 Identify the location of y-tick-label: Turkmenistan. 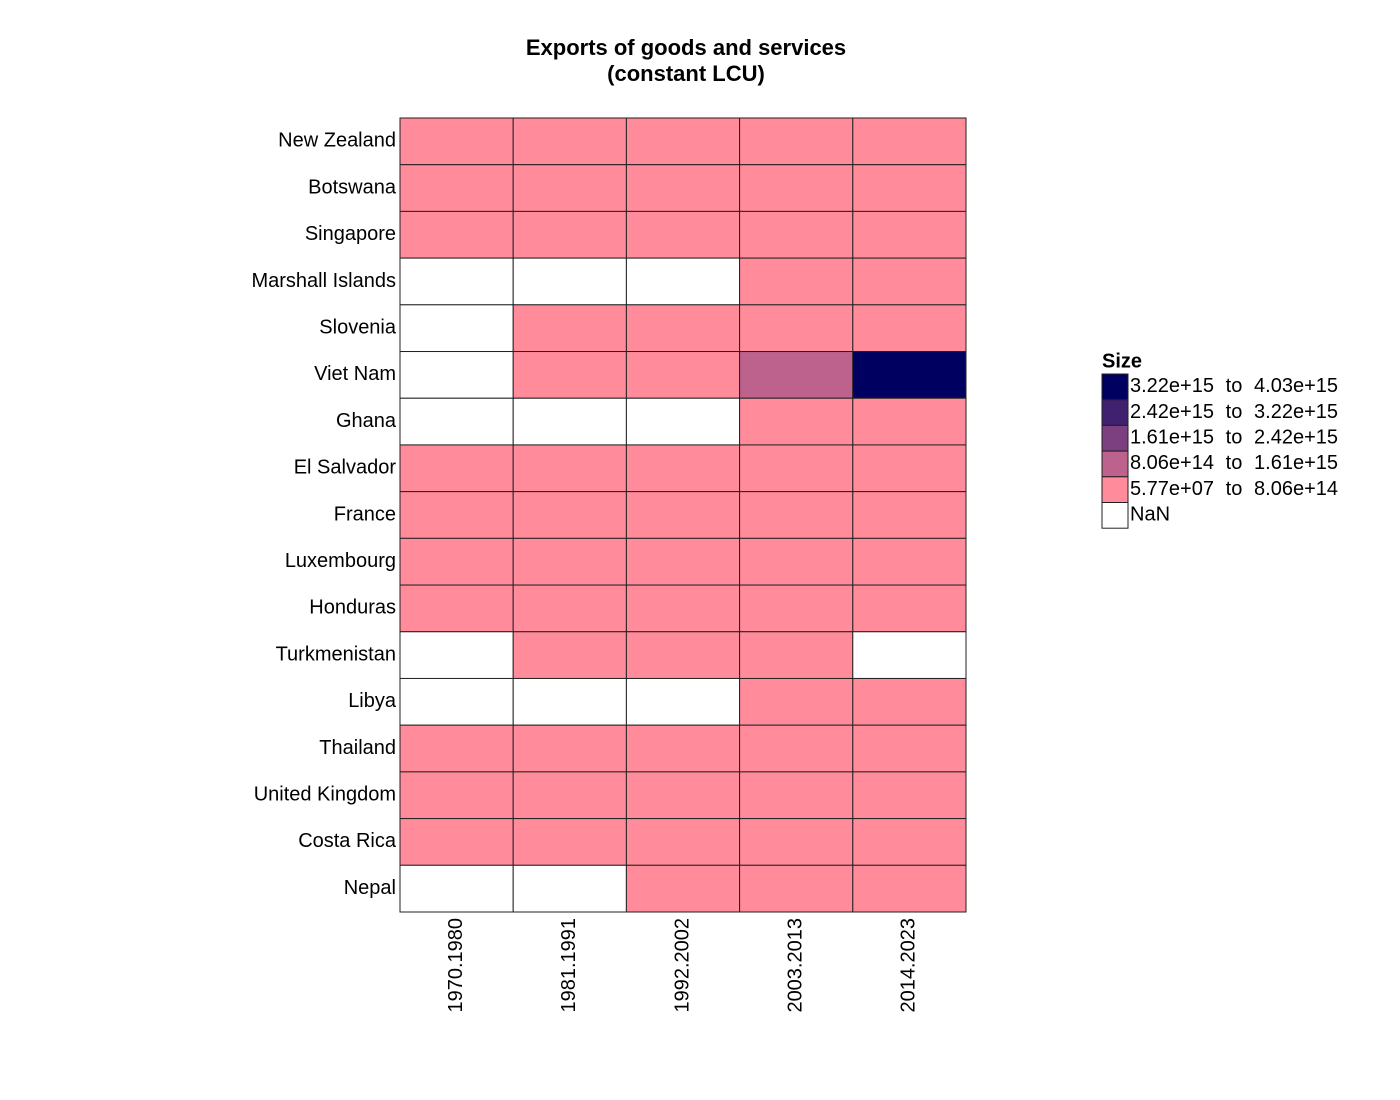
(336, 654).